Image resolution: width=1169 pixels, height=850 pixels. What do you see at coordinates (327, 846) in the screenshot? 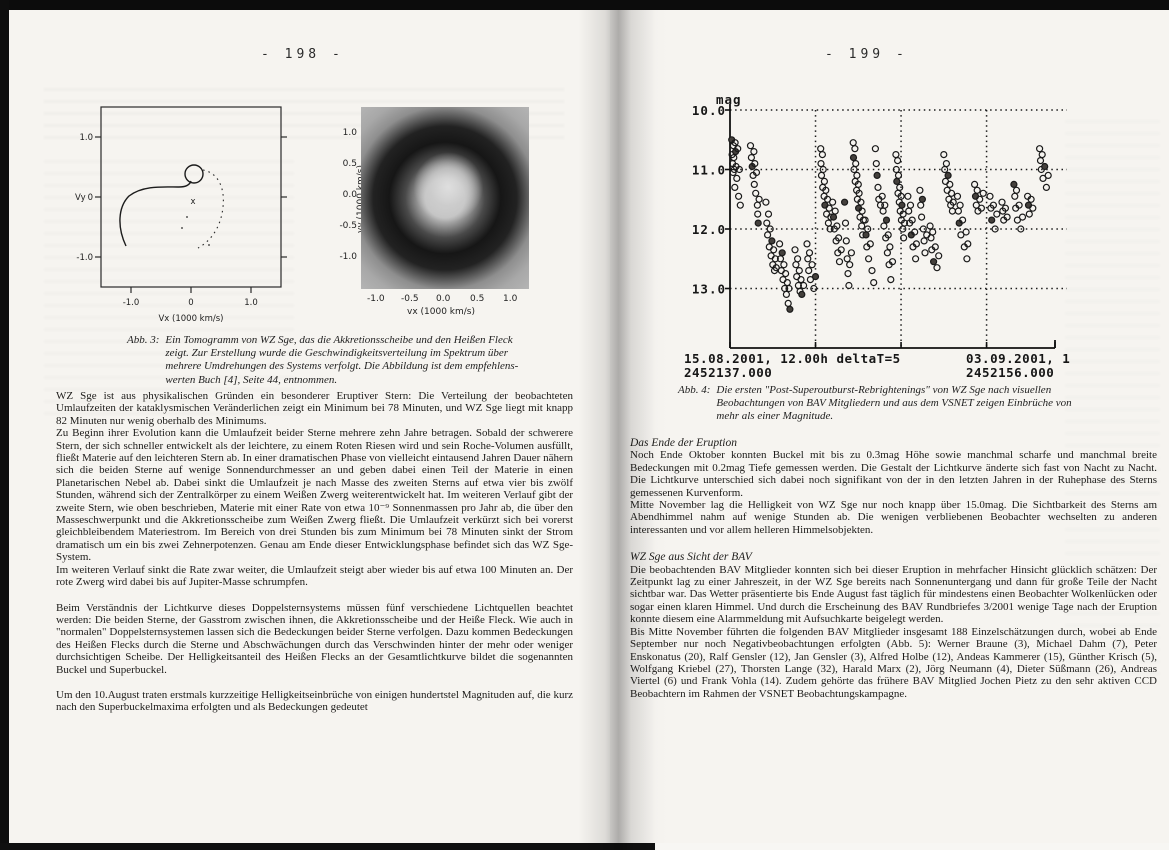
I see `scan-edge-bottom` at bounding box center [327, 846].